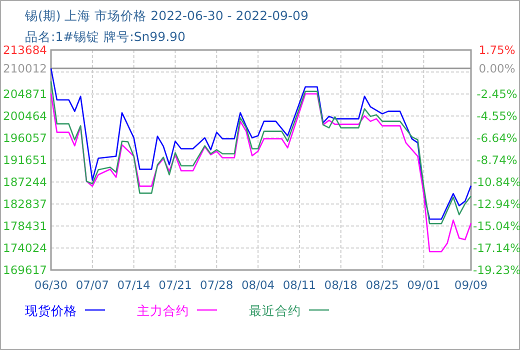  I want to click on y-tick-label: 187244, so click(25, 182).